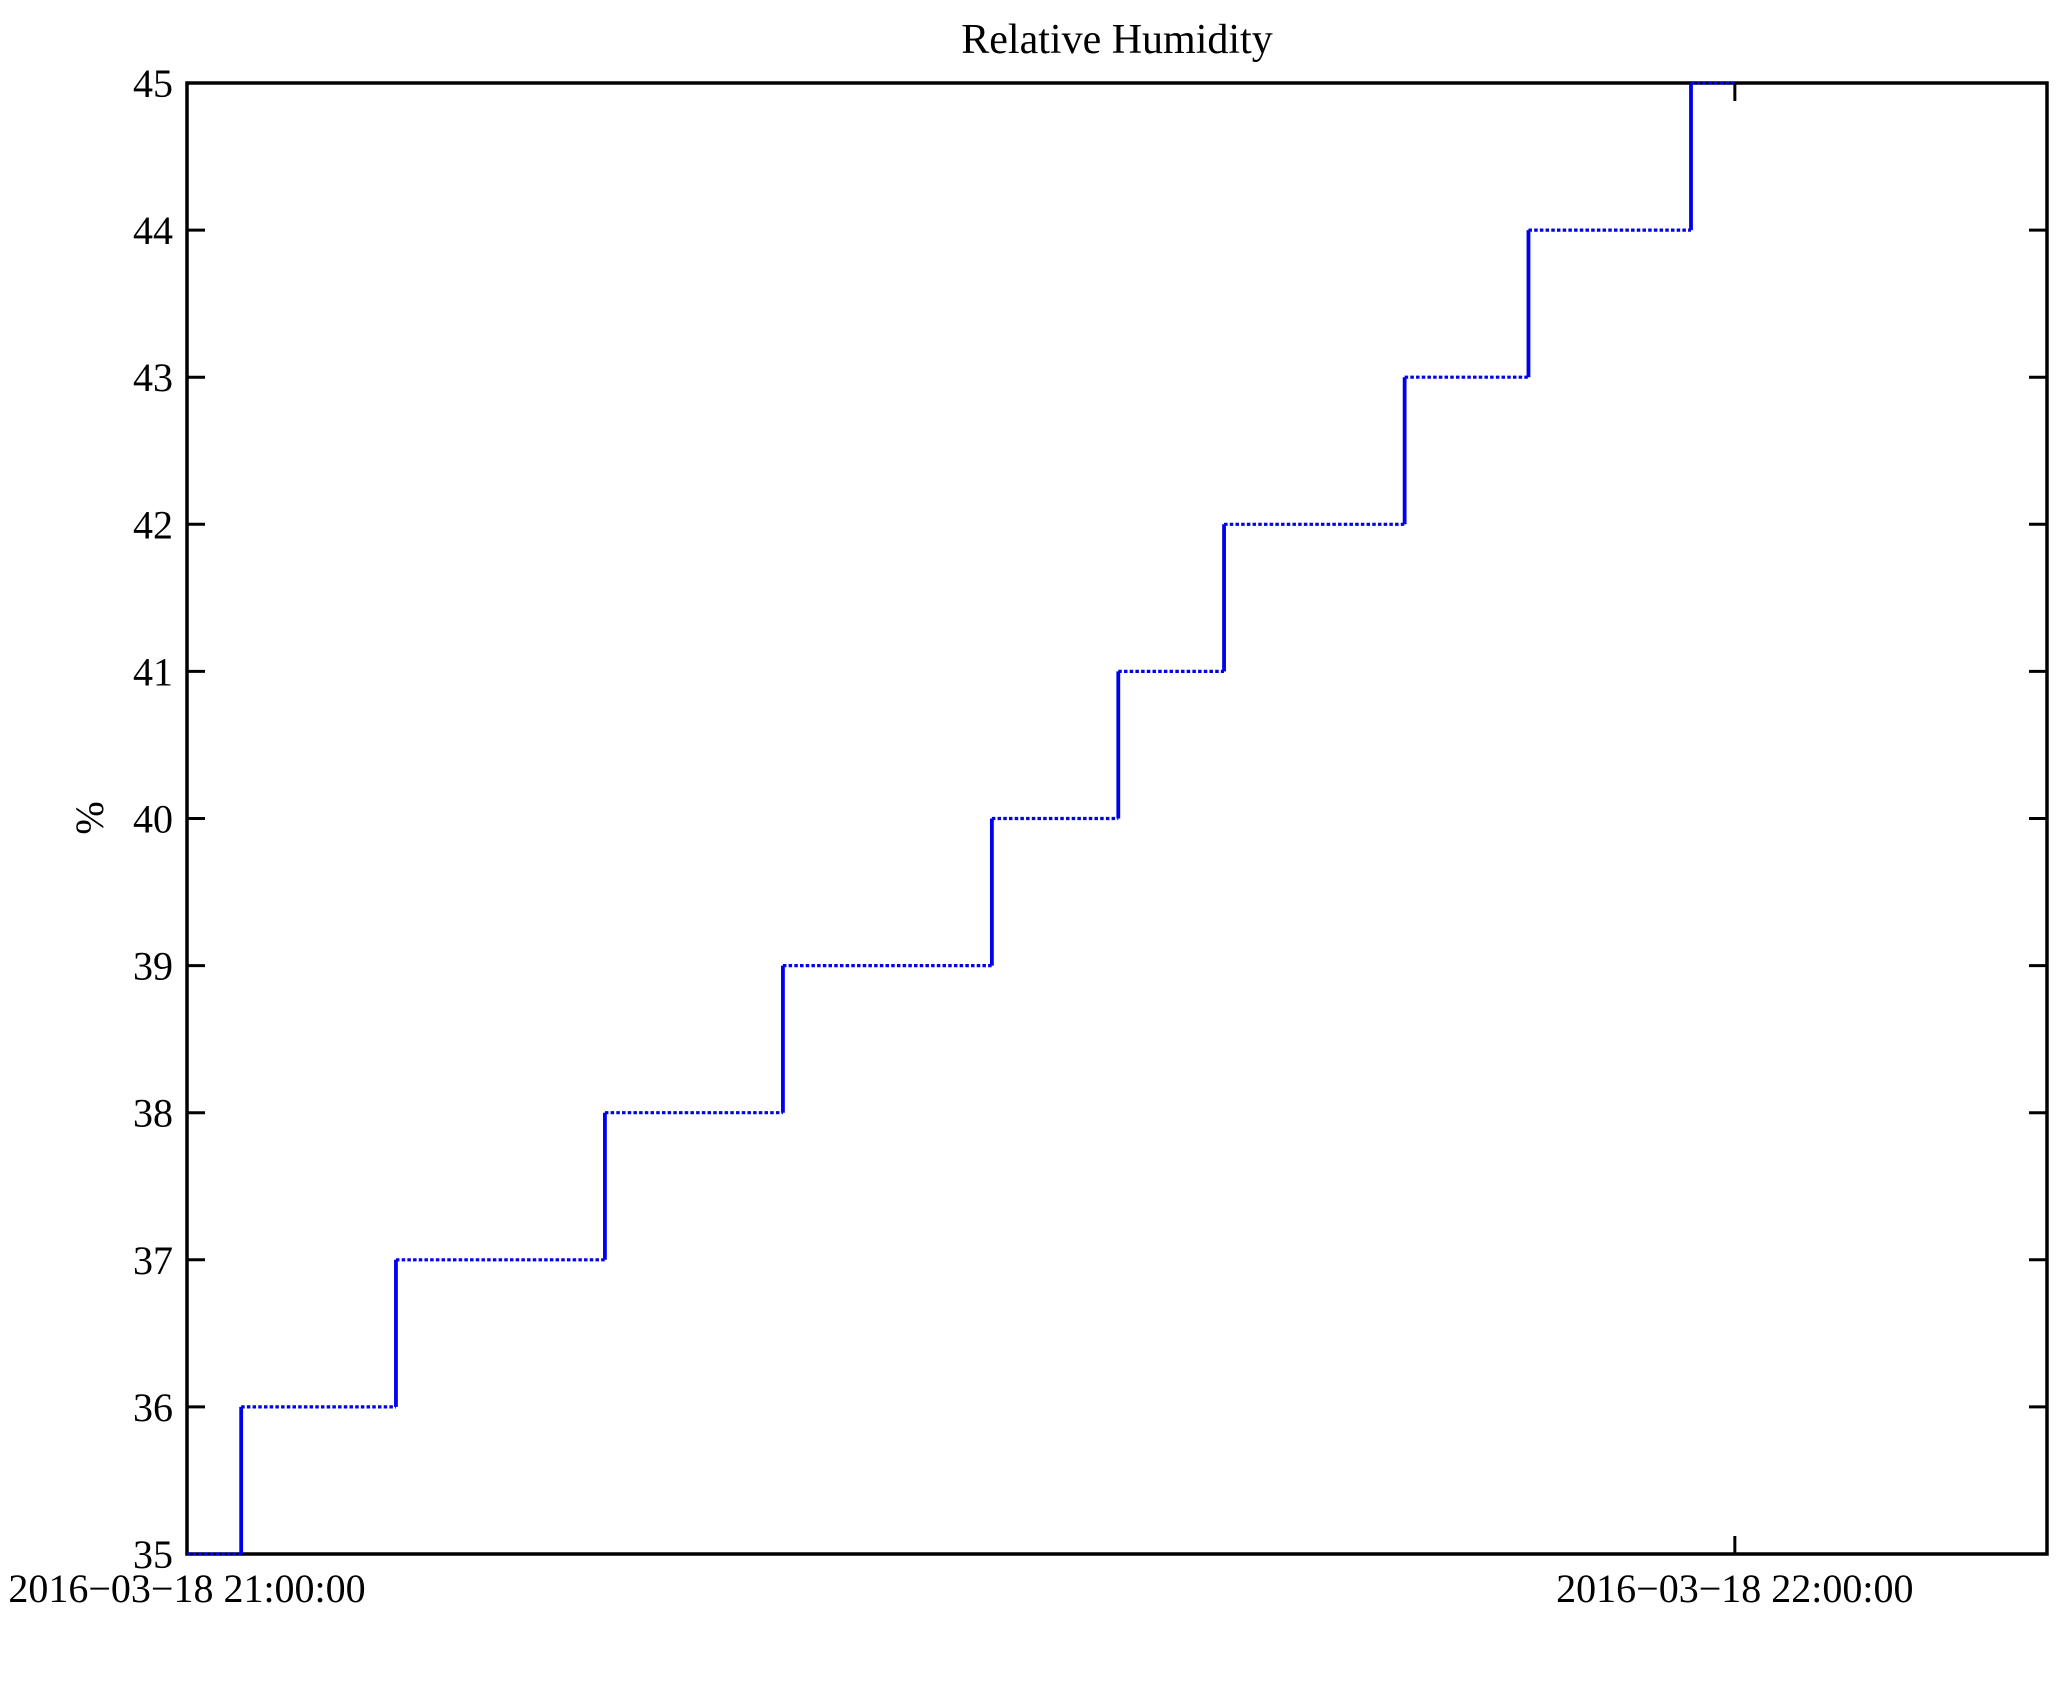  I want to click on y-tick-label: 37, so click(153, 1260).